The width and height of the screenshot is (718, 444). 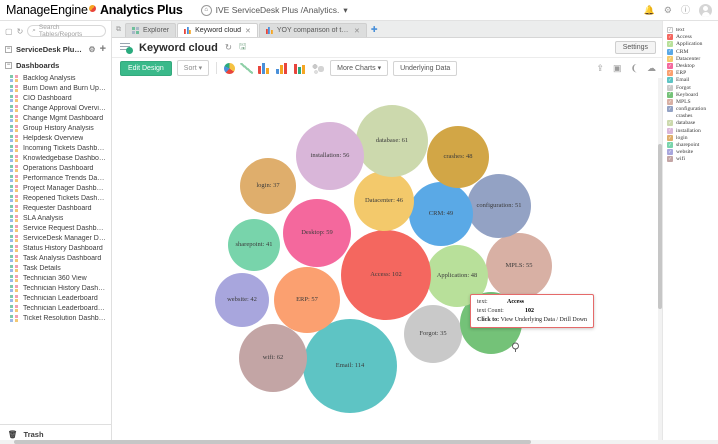 What do you see at coordinates (242, 45) in the screenshot?
I see `save-icon: 🖫` at bounding box center [242, 45].